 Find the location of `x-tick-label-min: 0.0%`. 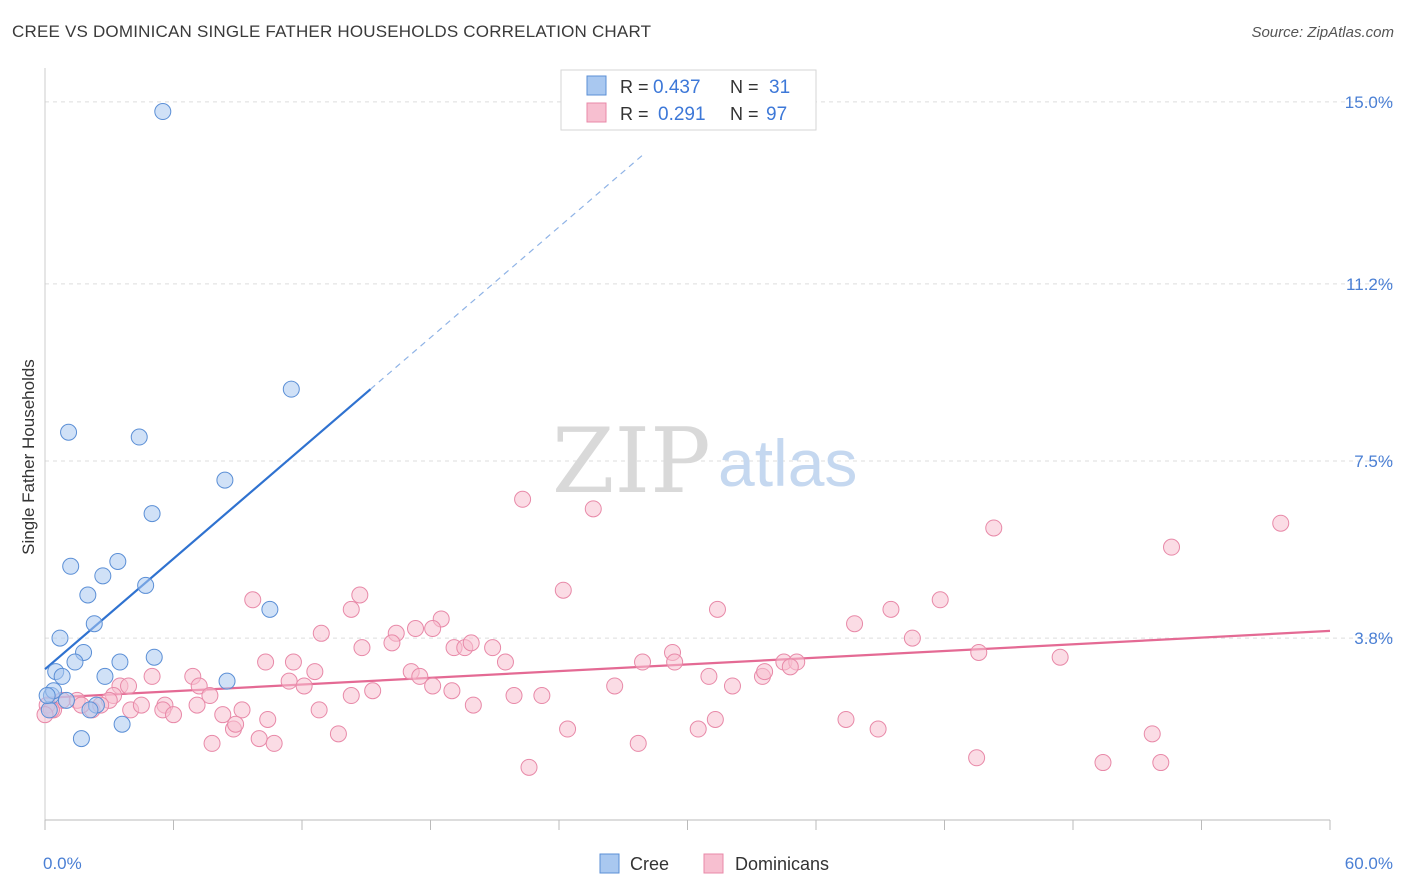

x-tick-label-min: 0.0% is located at coordinates (62, 863).